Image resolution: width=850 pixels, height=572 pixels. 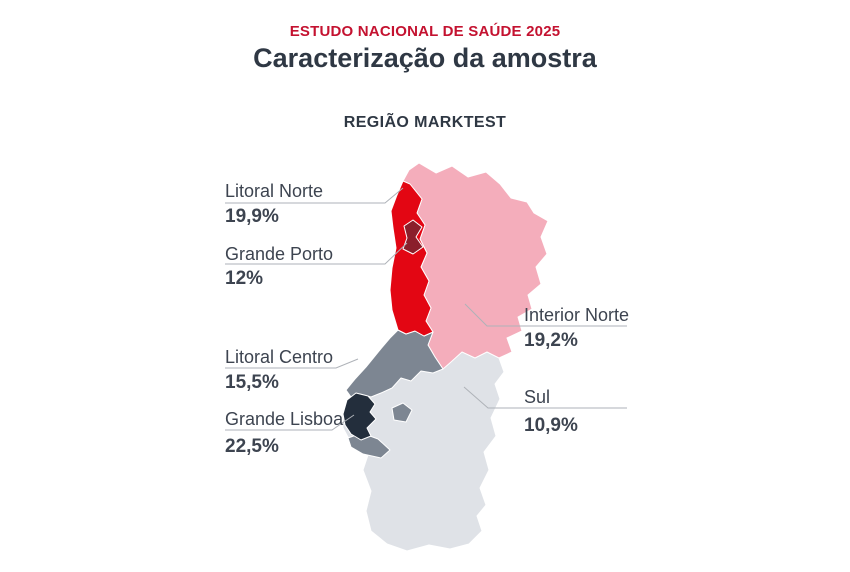 I want to click on map-region-grande-lisboa, so click(x=359, y=416).